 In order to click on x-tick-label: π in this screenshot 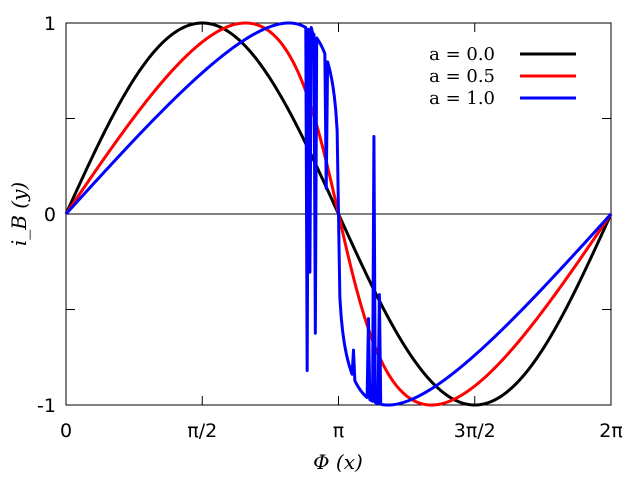, I will do `click(338, 431)`.